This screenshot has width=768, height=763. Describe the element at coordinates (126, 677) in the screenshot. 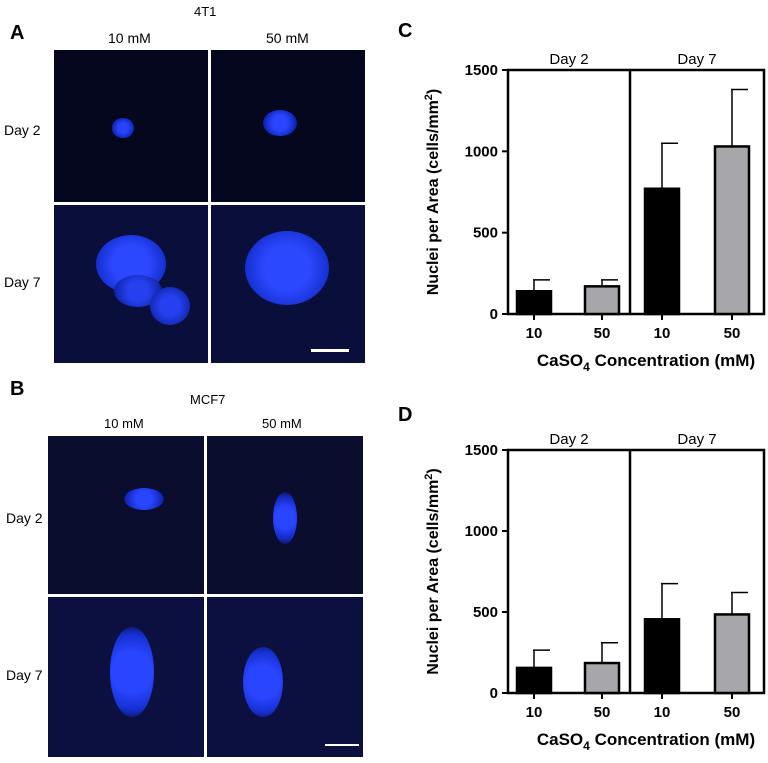

I see `micrograph-mcf7-day7-10mm` at that location.